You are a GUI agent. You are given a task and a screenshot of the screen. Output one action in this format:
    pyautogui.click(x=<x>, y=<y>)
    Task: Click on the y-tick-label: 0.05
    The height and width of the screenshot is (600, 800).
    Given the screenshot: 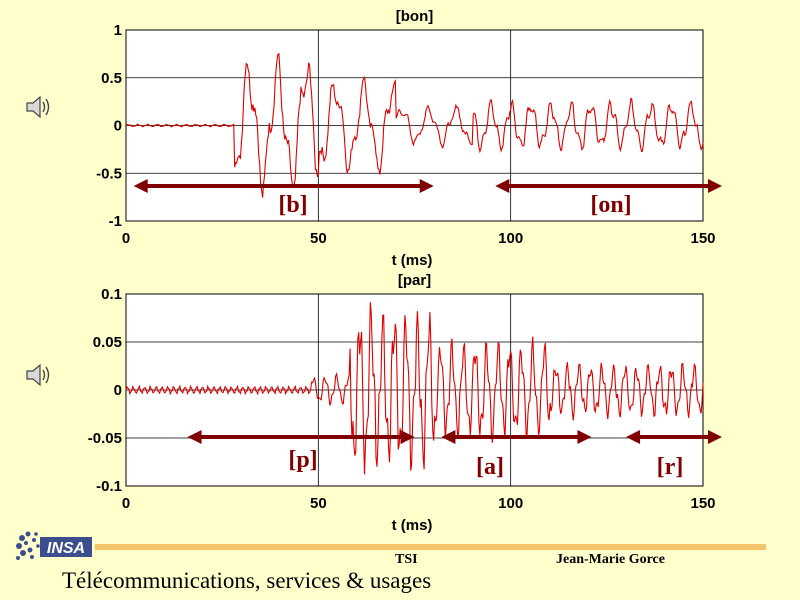 What is the action you would take?
    pyautogui.click(x=107, y=342)
    